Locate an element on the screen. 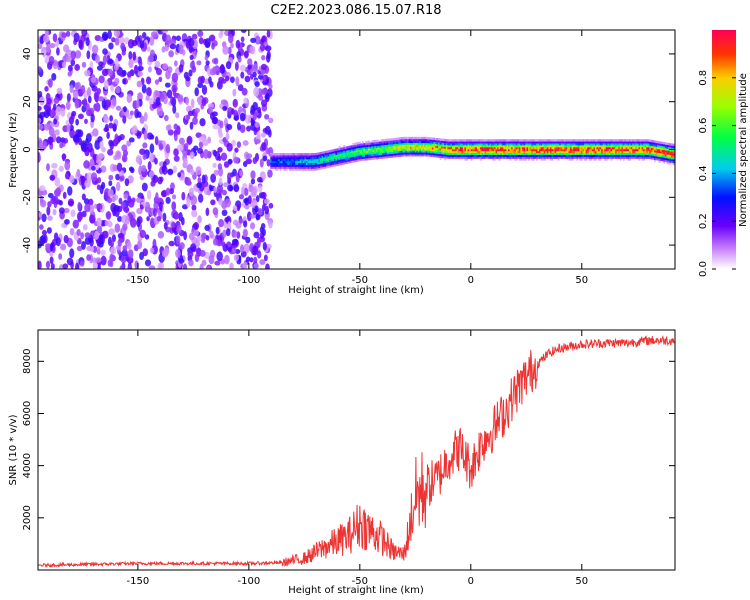 The height and width of the screenshot is (600, 750). y-tick-label: 20 is located at coordinates (27, 101).